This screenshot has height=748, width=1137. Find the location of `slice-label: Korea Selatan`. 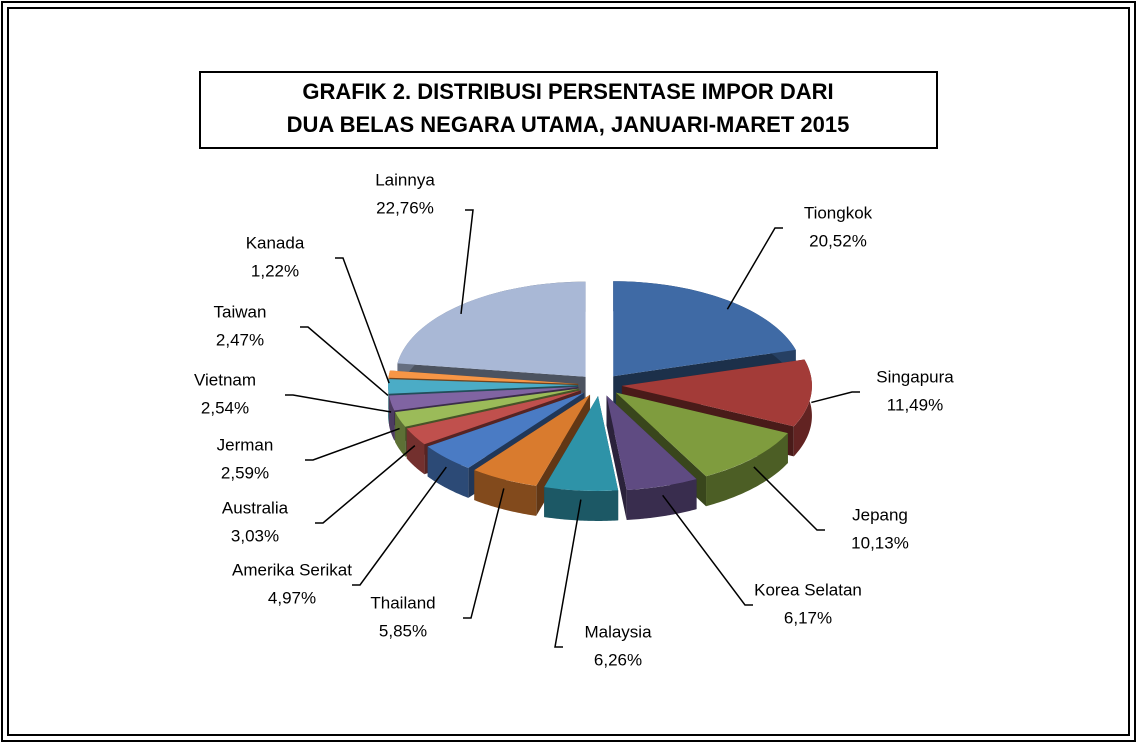

slice-label: Korea Selatan is located at coordinates (808, 589).